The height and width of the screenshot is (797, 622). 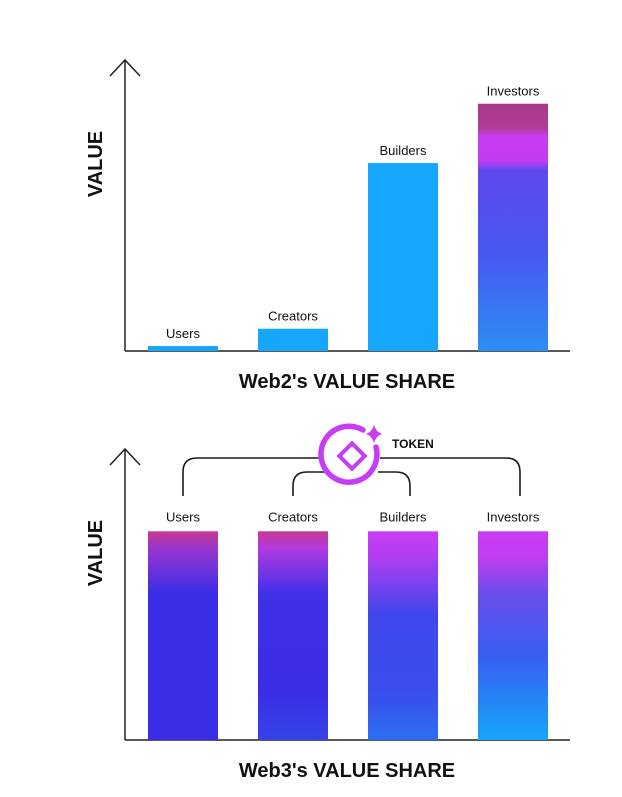 What do you see at coordinates (293, 316) in the screenshot?
I see `web2-bar-label-creators: Creators` at bounding box center [293, 316].